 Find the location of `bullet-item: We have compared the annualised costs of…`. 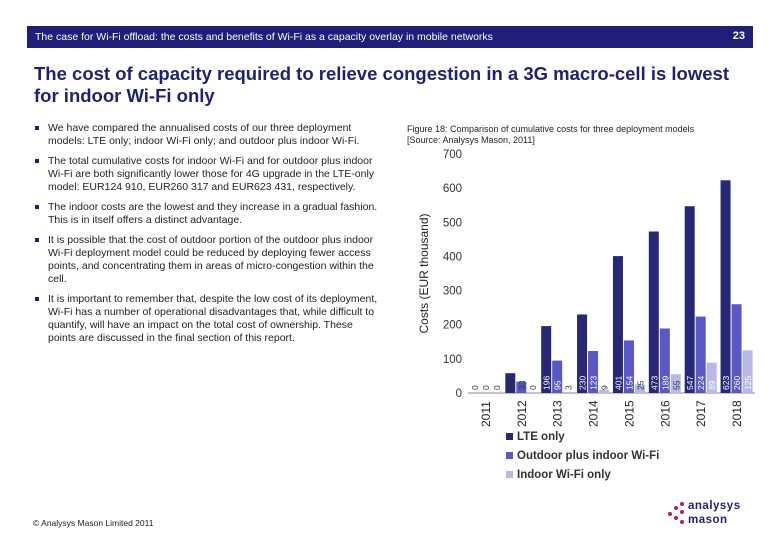

bullet-item: We have compared the annualised costs of… is located at coordinates (205, 135).